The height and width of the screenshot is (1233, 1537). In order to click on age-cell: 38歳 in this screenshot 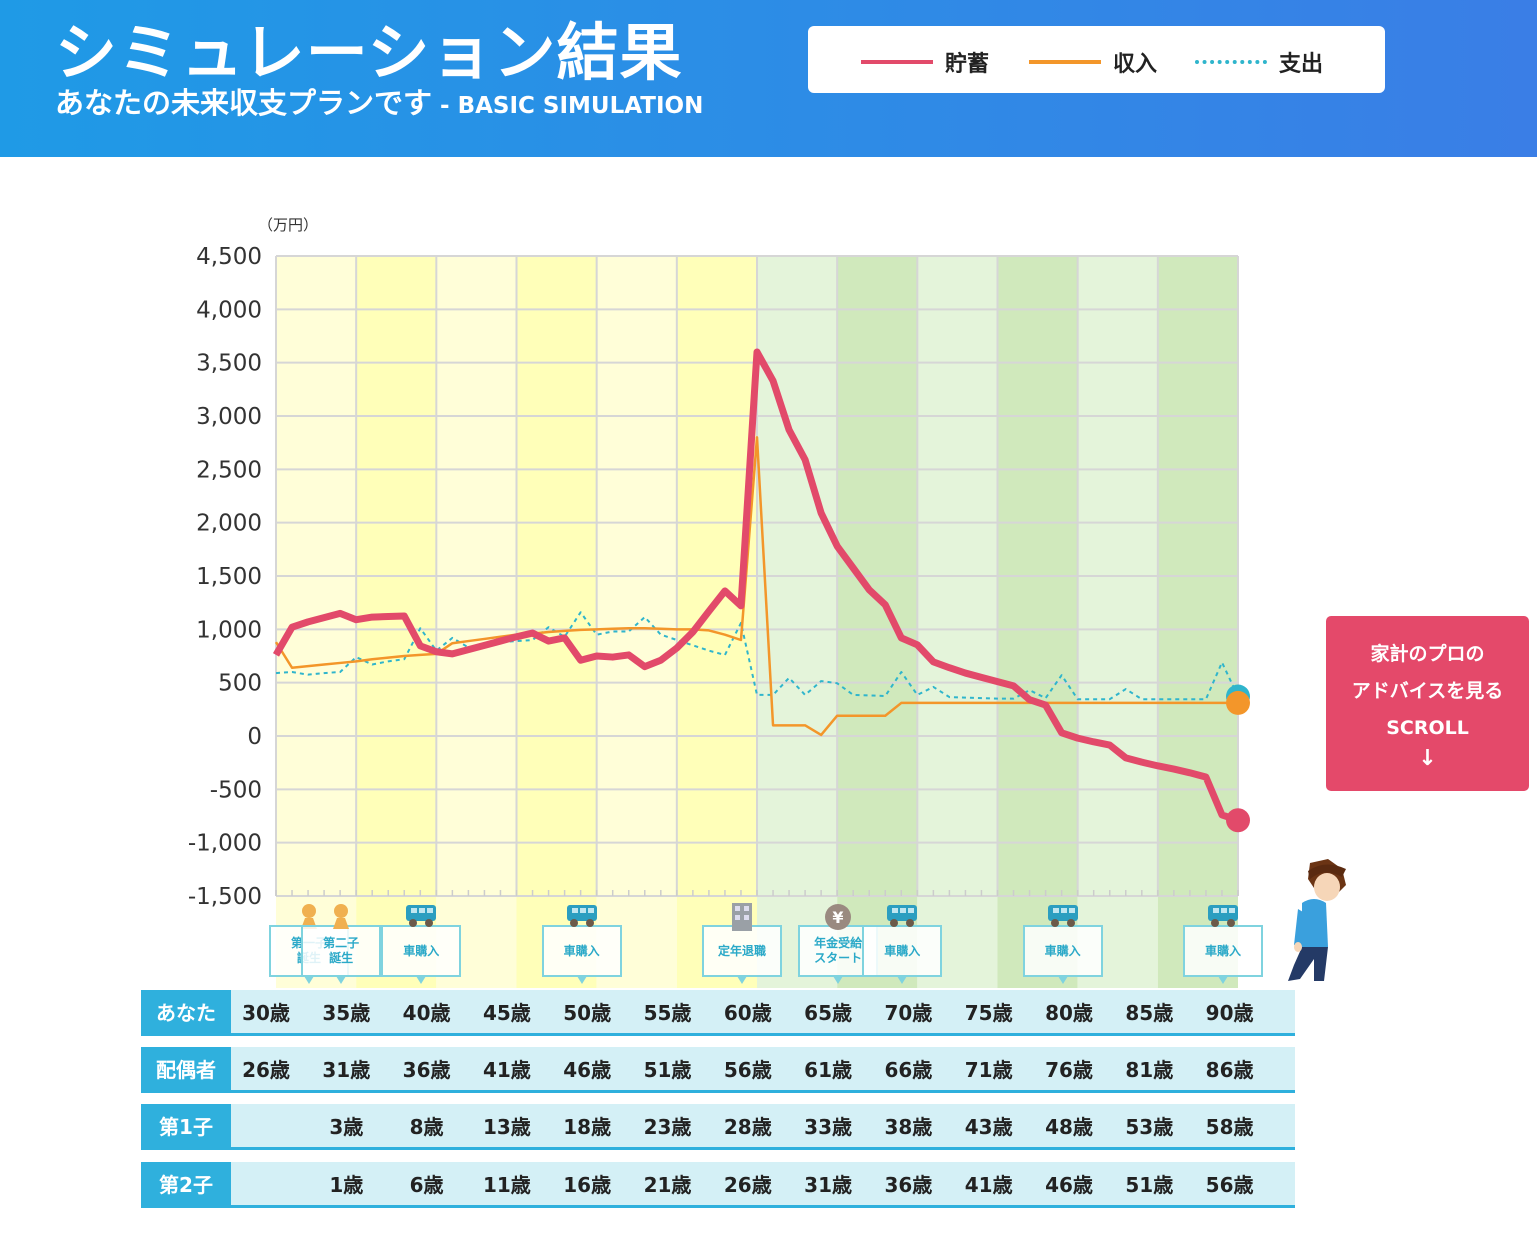, I will do `click(908, 1127)`.